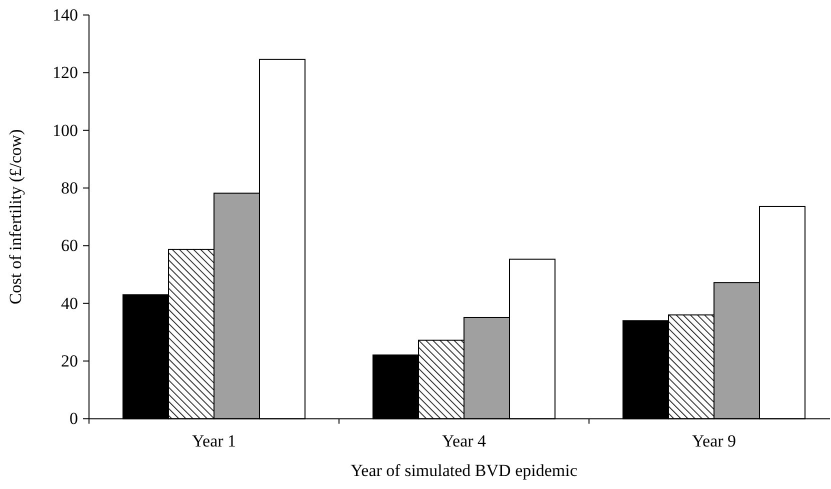 This screenshot has width=831, height=489. What do you see at coordinates (69, 360) in the screenshot?
I see `y-tick-label: 20` at bounding box center [69, 360].